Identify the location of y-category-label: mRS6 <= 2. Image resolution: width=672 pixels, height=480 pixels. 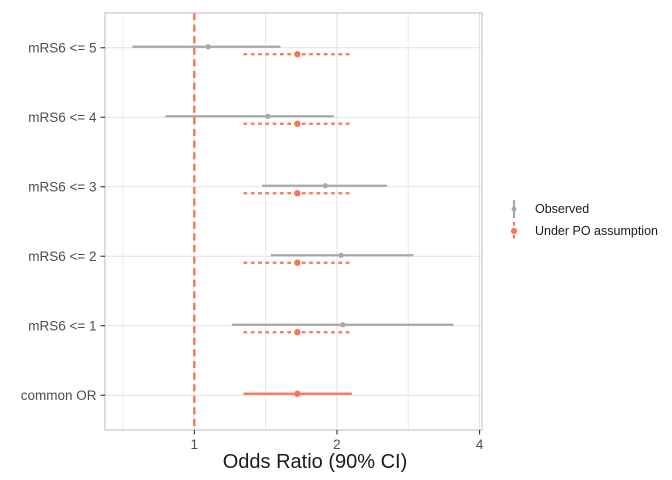
(62, 256).